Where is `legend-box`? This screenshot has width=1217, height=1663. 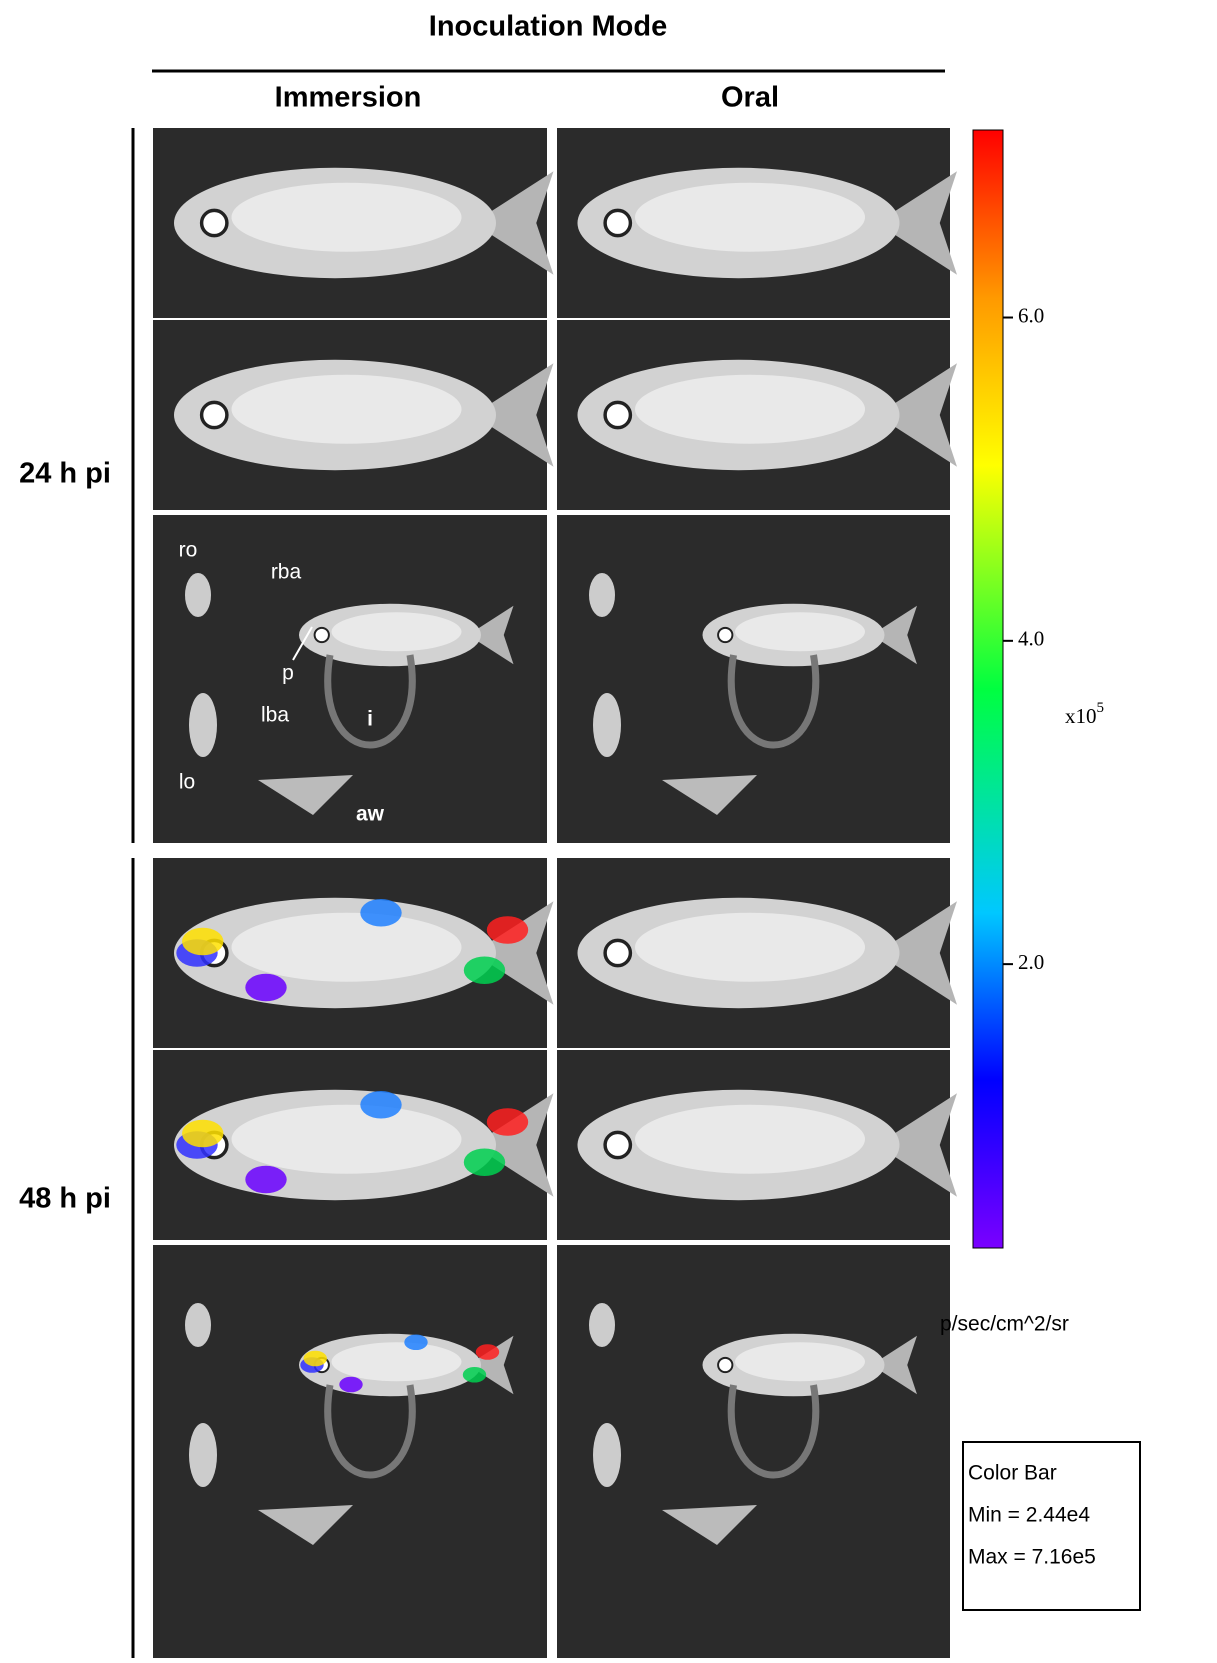 legend-box is located at coordinates (1051, 1526).